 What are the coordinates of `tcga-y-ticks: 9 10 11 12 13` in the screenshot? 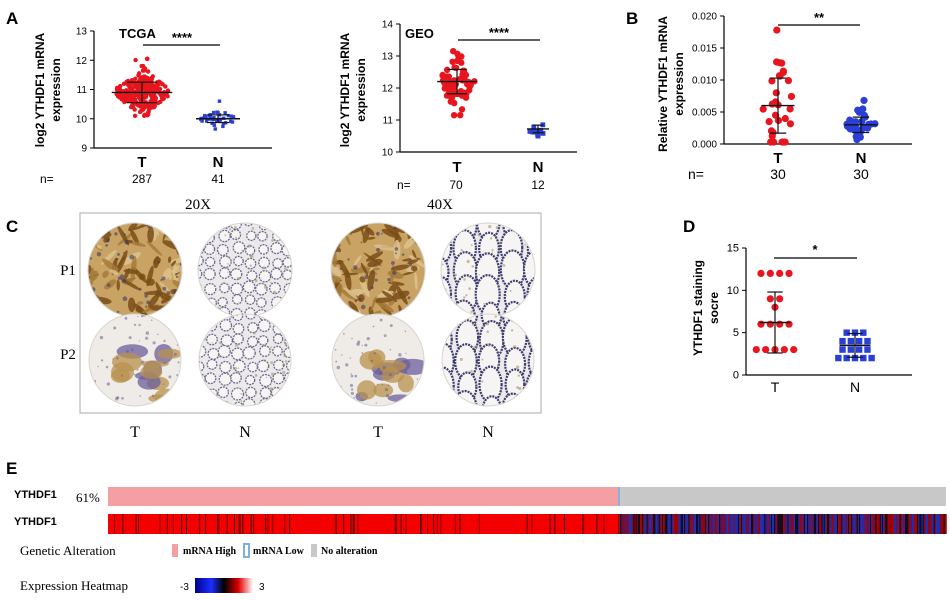 It's located at (85, 91).